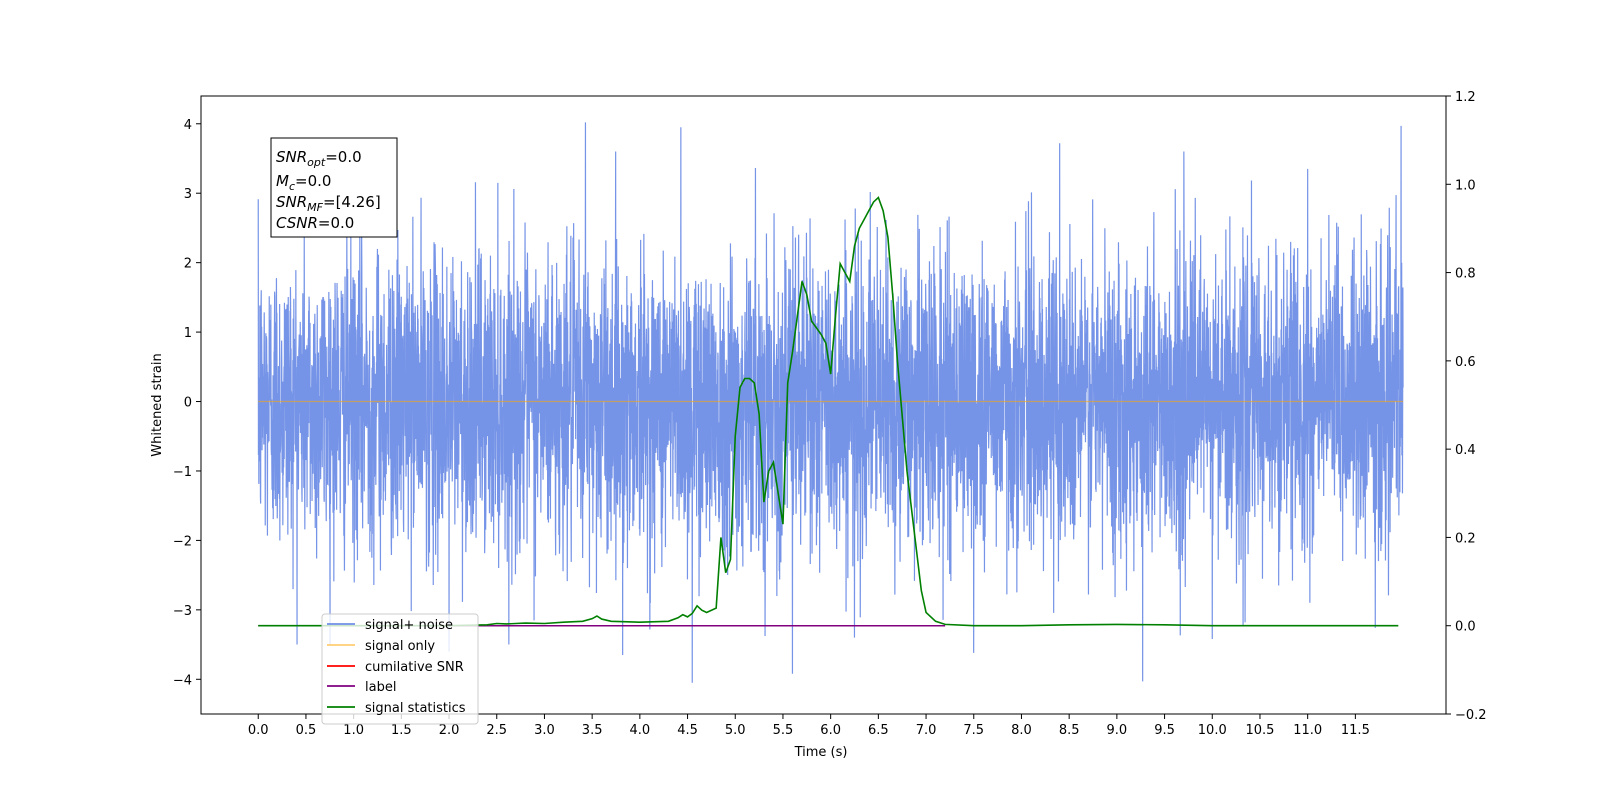 Image resolution: width=1600 pixels, height=800 pixels. What do you see at coordinates (315, 223) in the screenshot?
I see `csnr-text: CSNR=0.0` at bounding box center [315, 223].